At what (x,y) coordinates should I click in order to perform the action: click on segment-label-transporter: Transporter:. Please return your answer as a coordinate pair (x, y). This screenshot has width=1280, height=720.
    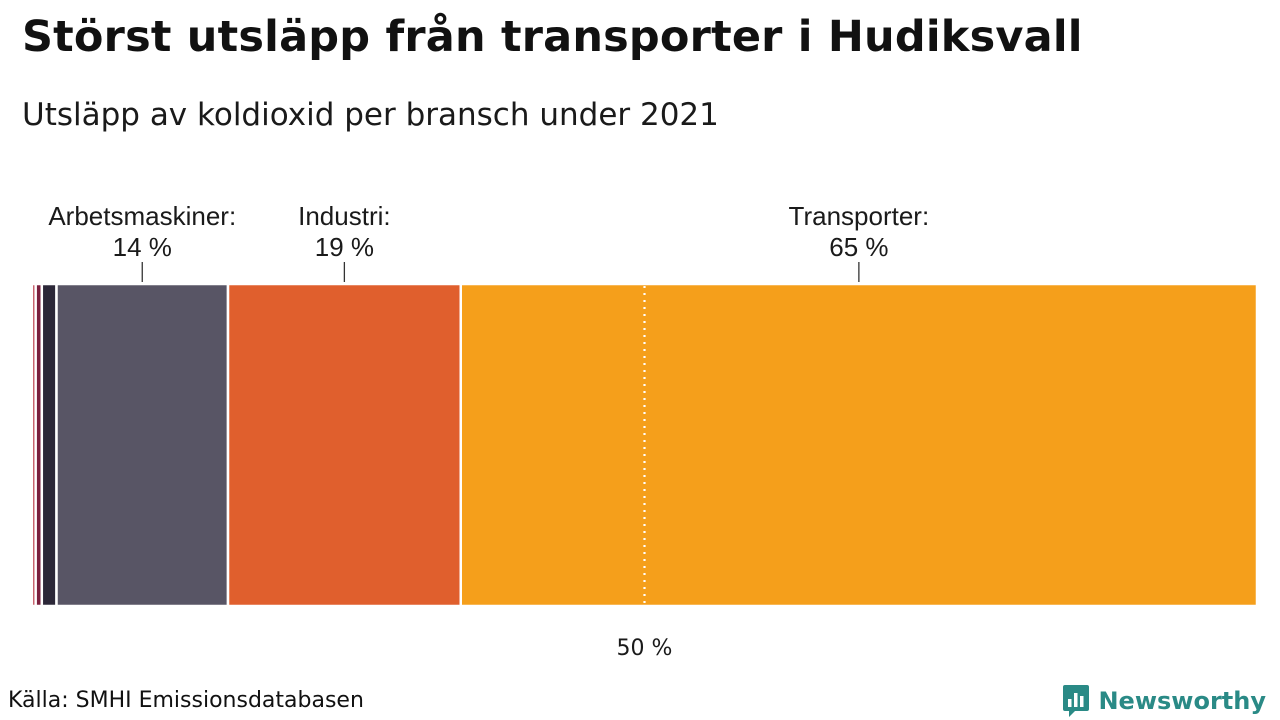
    Looking at the image, I should click on (859, 216).